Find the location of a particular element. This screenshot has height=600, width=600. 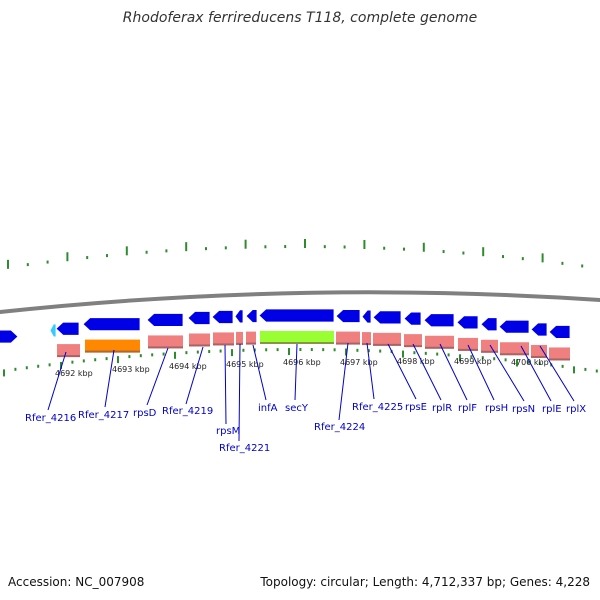

kbp-tick-label: 4695 kbp is located at coordinates (245, 364).